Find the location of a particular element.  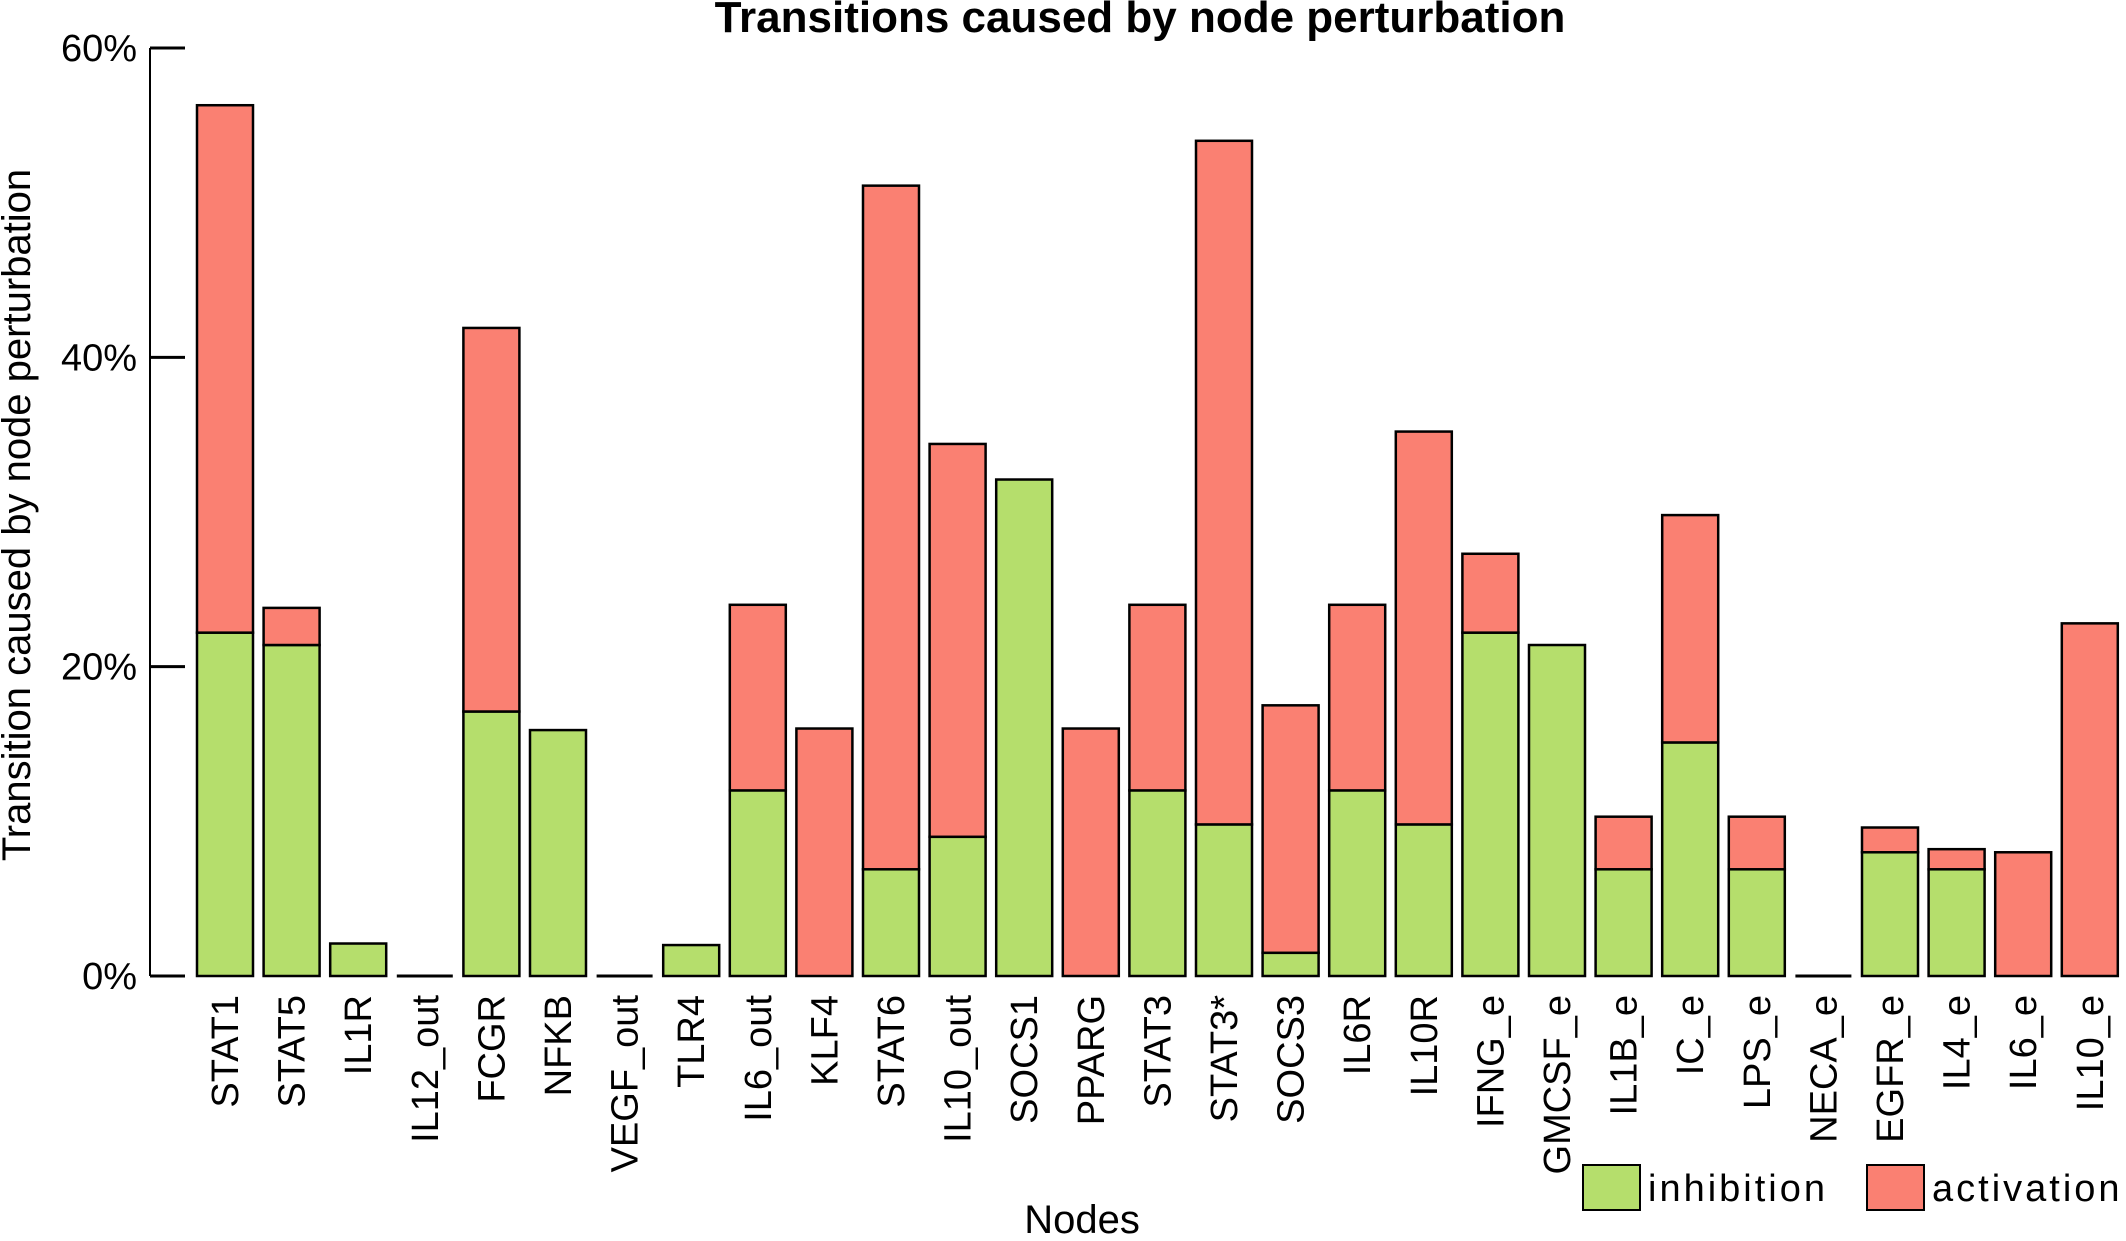

category-label: IL6_out is located at coordinates (759, 1058).